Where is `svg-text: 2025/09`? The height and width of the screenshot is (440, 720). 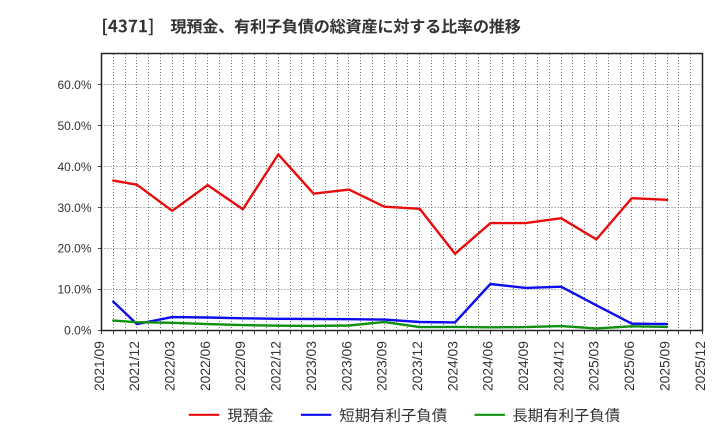 svg-text: 2025/09 is located at coordinates (664, 366).